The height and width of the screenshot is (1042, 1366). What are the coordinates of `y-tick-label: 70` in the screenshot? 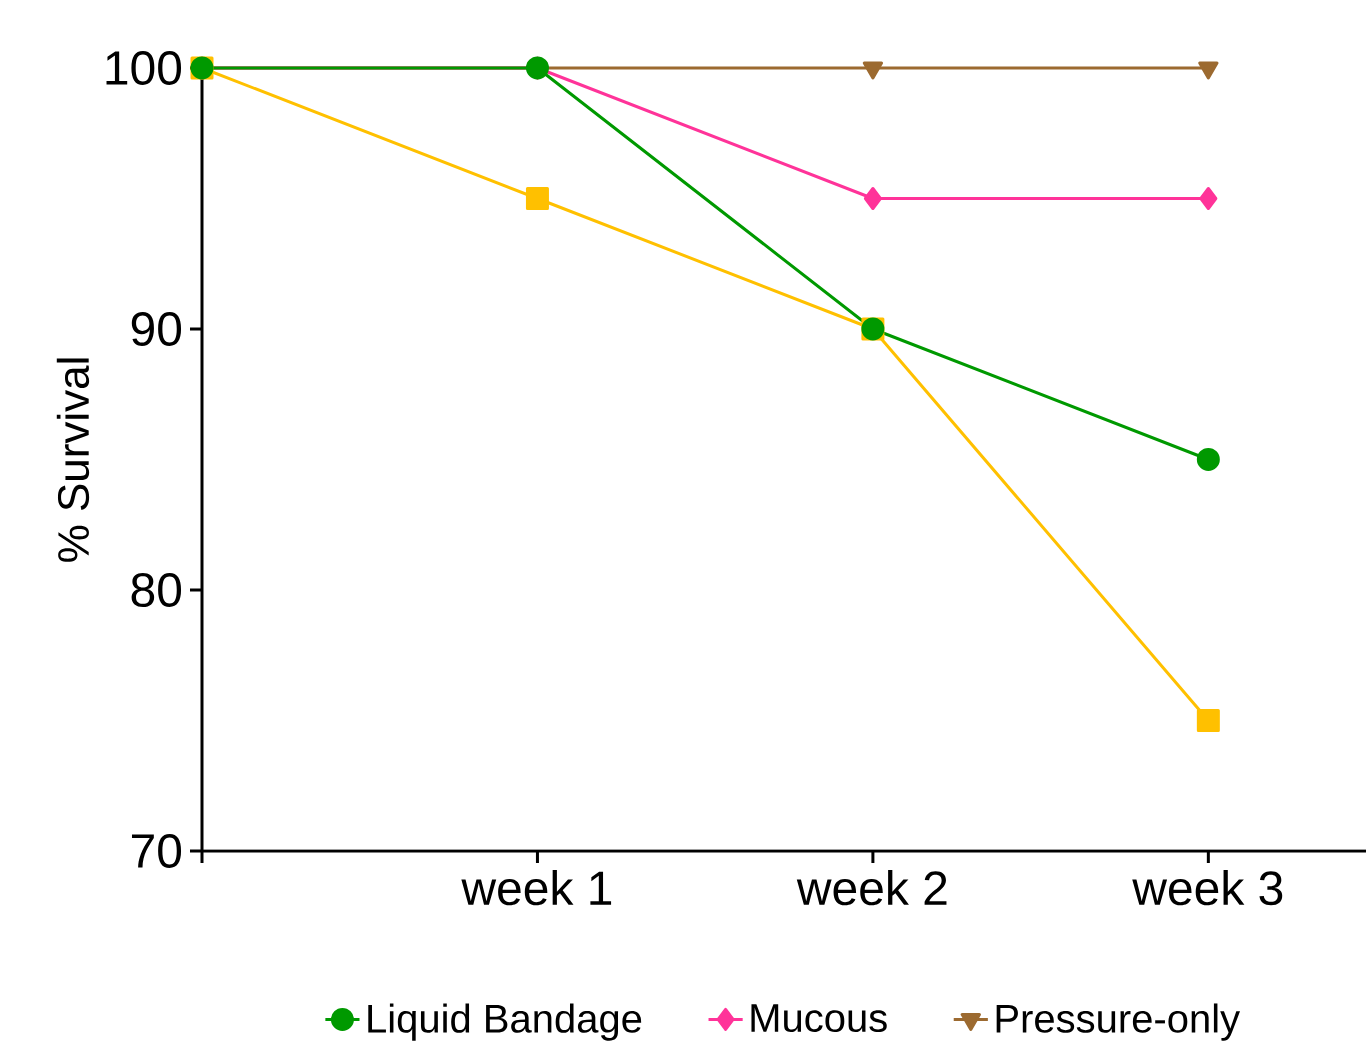 It's located at (156, 851).